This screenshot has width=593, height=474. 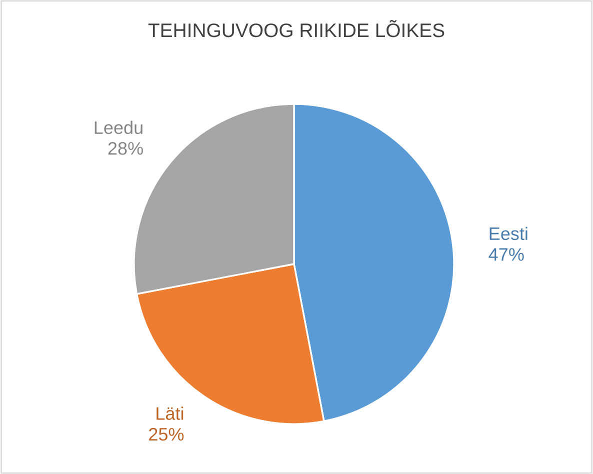 What do you see at coordinates (118, 127) in the screenshot?
I see `slice-label: Leedu` at bounding box center [118, 127].